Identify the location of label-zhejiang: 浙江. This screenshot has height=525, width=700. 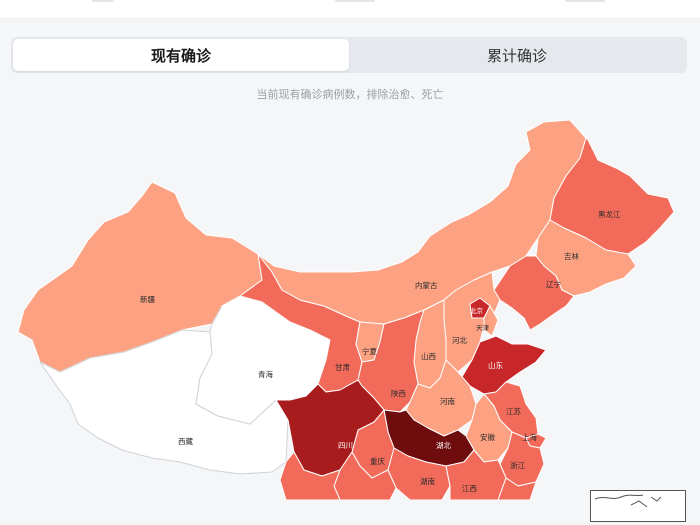
(517, 465).